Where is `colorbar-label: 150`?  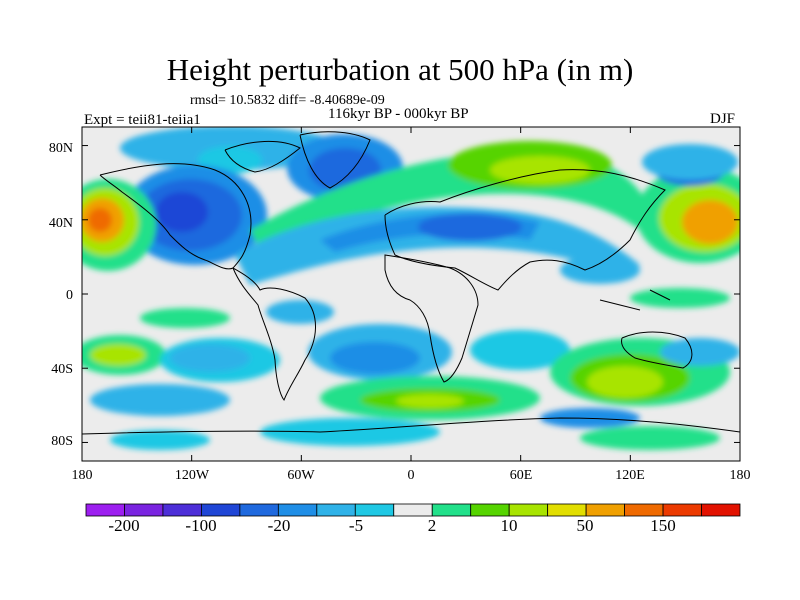 colorbar-label: 150 is located at coordinates (663, 525).